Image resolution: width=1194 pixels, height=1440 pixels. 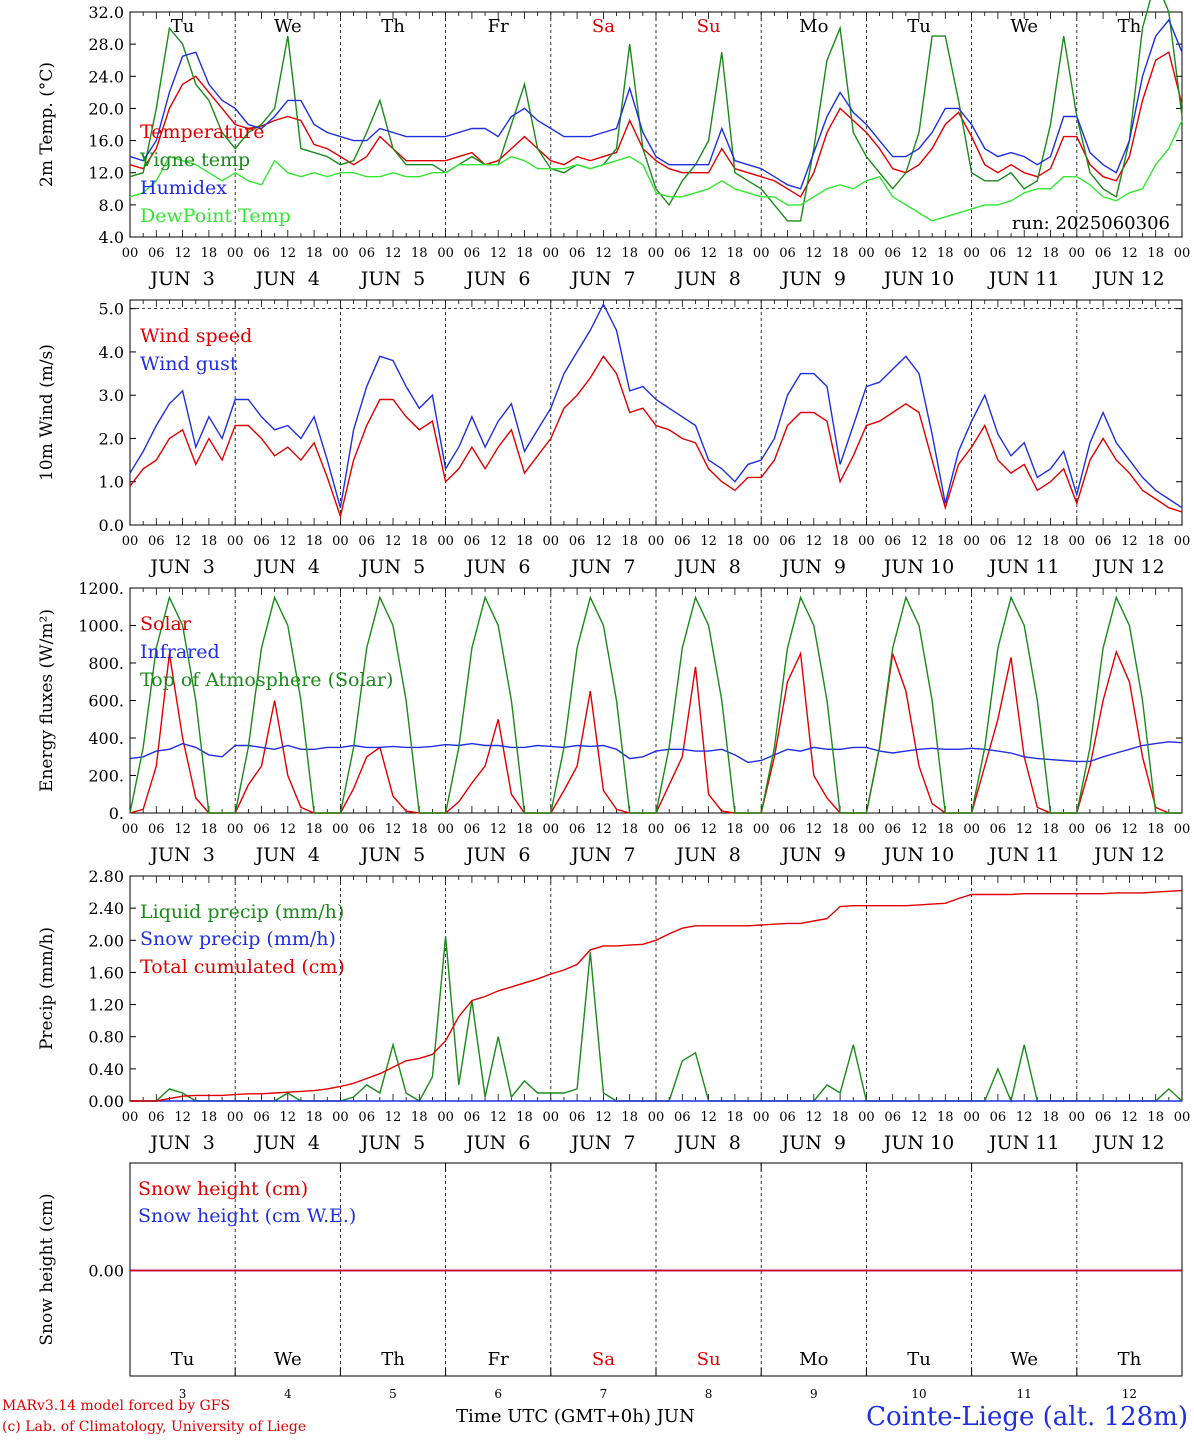 What do you see at coordinates (266, 680) in the screenshot?
I see `legend-entry: Top of Atmosphere (Solar)` at bounding box center [266, 680].